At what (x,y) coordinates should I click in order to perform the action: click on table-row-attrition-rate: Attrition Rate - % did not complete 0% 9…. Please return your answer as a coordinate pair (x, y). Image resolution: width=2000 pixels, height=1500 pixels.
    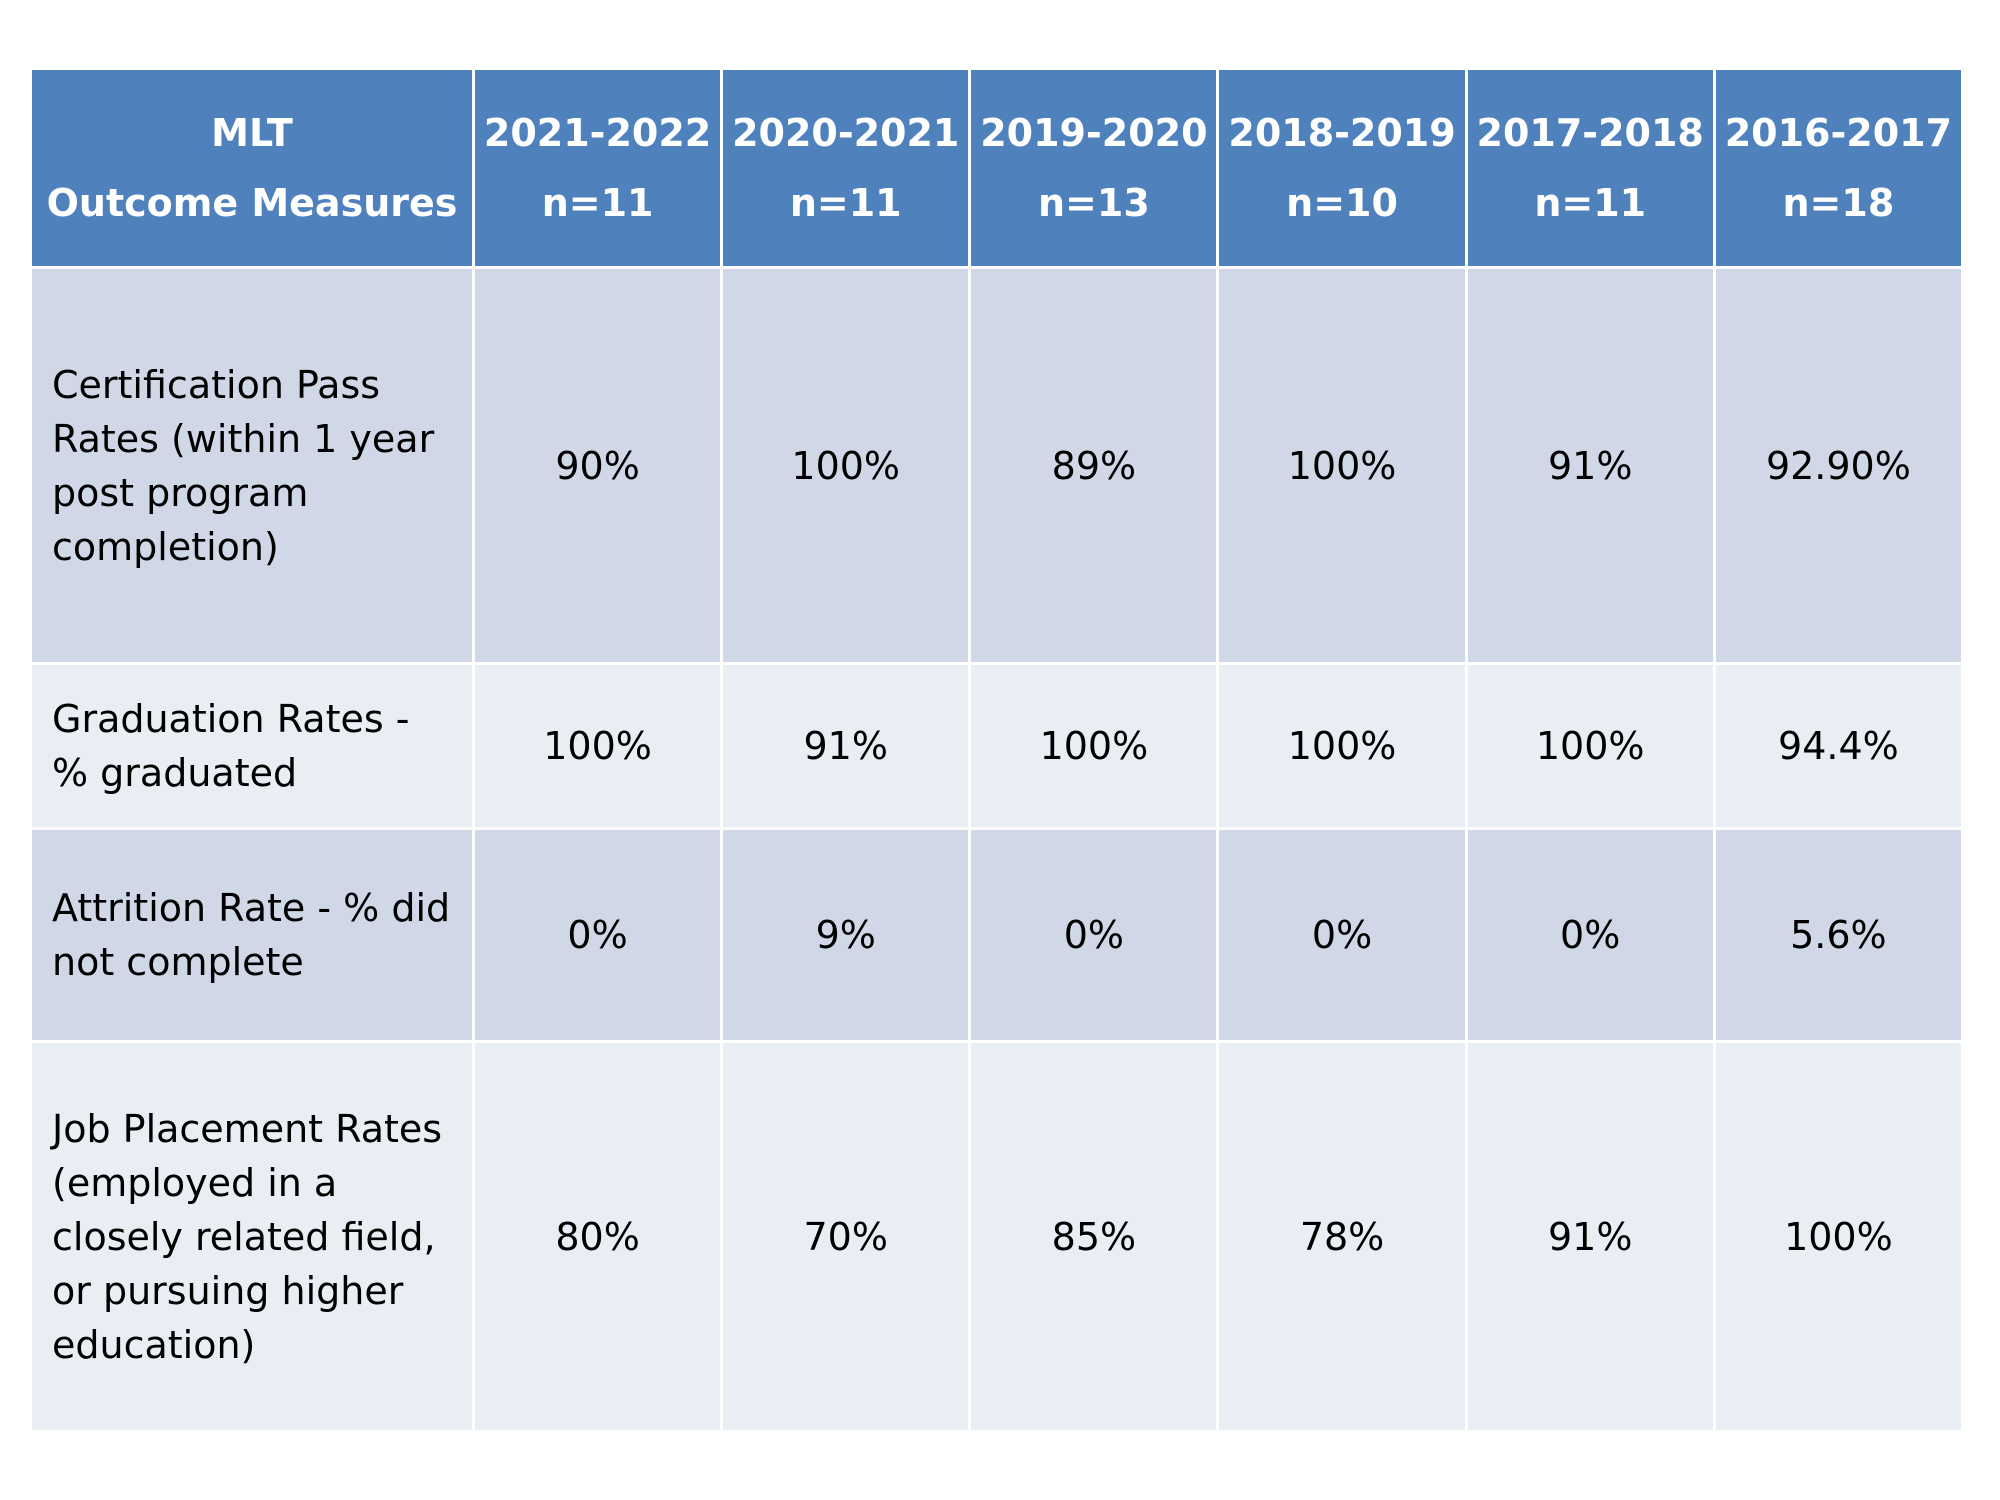
    Looking at the image, I should click on (996, 935).